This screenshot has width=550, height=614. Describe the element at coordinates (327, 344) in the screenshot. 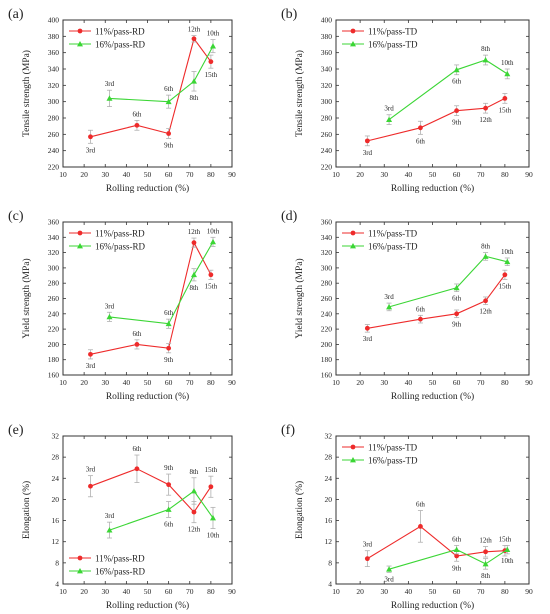

I see `y-tick-label: 200` at that location.